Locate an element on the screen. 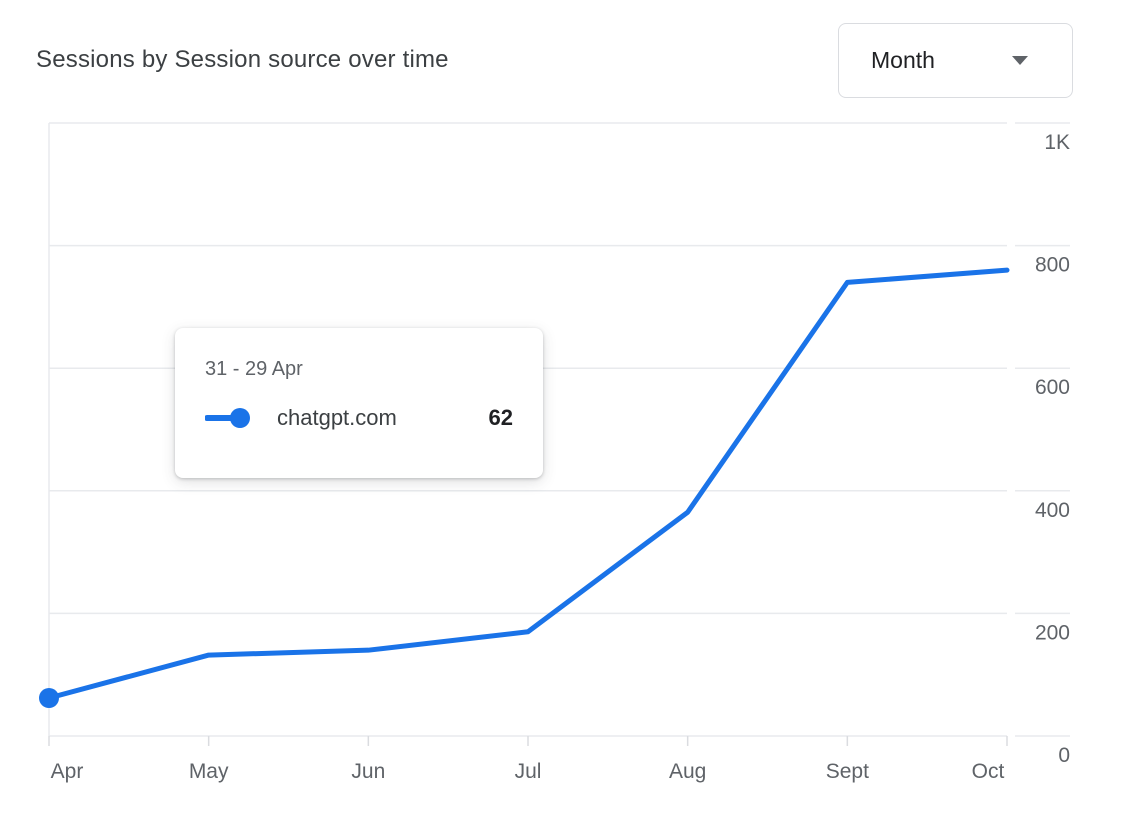 The image size is (1130, 838). y-axis-label: 400 is located at coordinates (1052, 510).